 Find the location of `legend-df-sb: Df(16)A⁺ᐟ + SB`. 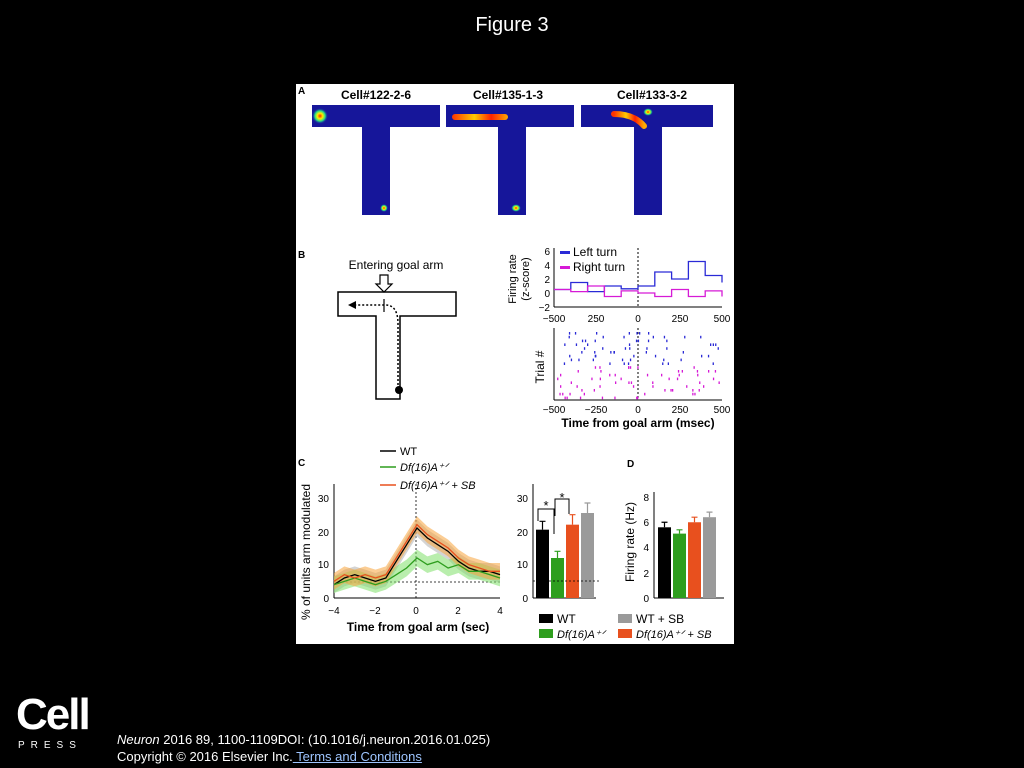

legend-df-sb: Df(16)A⁺ᐟ + SB is located at coordinates (438, 486).